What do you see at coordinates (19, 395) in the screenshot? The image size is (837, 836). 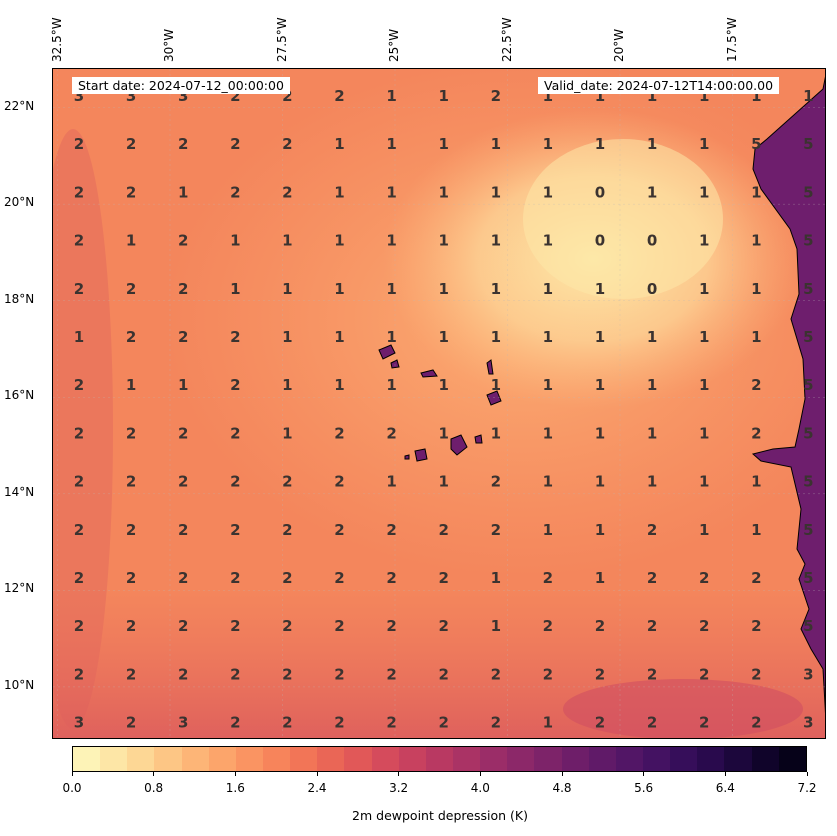 I see `latitude-label: 16°N` at bounding box center [19, 395].